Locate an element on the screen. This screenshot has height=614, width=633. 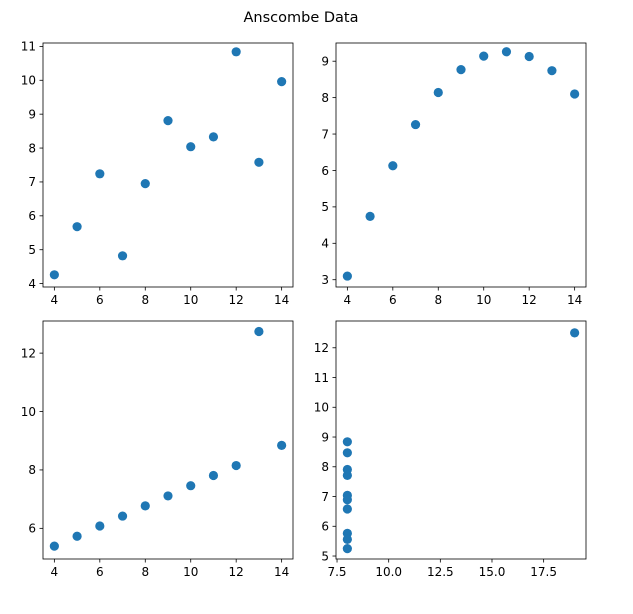
x-tick-label: 15.0 is located at coordinates (492, 572).